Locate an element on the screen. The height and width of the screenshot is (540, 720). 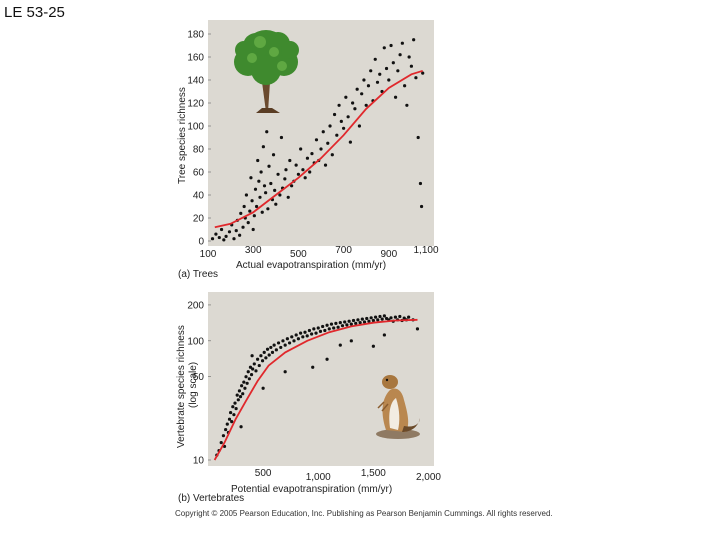
vertebrates-x-tick-label: 2,000 is located at coordinates (428, 477).